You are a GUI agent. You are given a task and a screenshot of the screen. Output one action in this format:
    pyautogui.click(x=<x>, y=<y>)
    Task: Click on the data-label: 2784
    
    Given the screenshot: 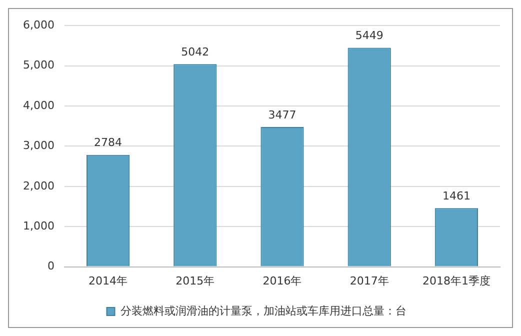 What is the action you would take?
    pyautogui.click(x=108, y=143)
    